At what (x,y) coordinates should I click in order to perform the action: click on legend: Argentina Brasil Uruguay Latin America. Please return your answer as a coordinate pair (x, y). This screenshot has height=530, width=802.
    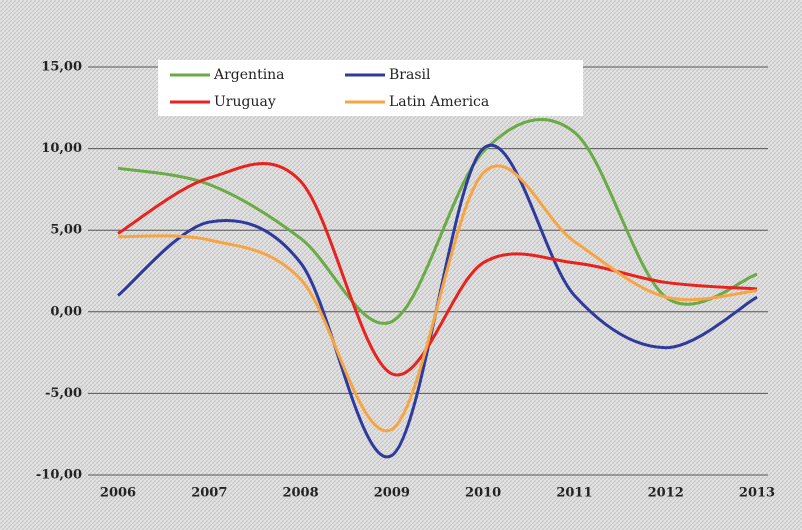
    Looking at the image, I should click on (370, 88).